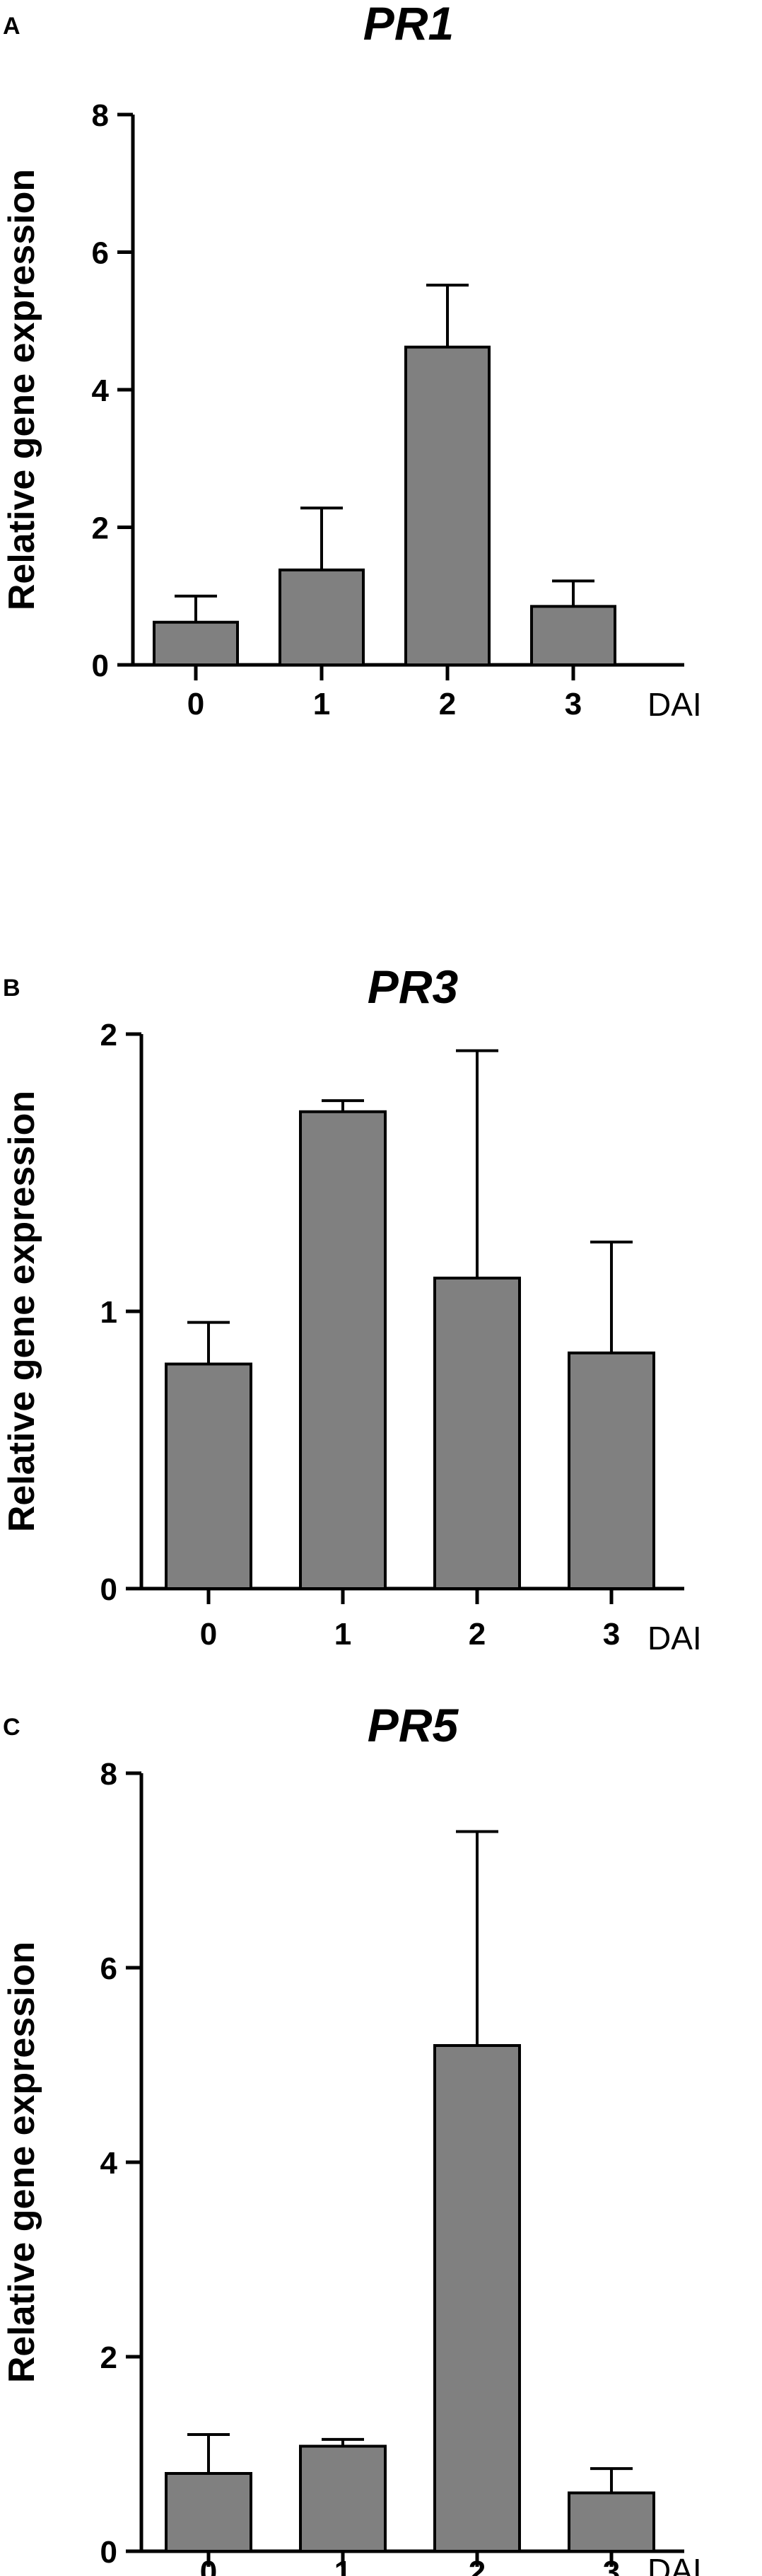 Image resolution: width=762 pixels, height=2576 pixels. Describe the element at coordinates (413, 1725) in the screenshot. I see `chart-title: PR5` at that location.